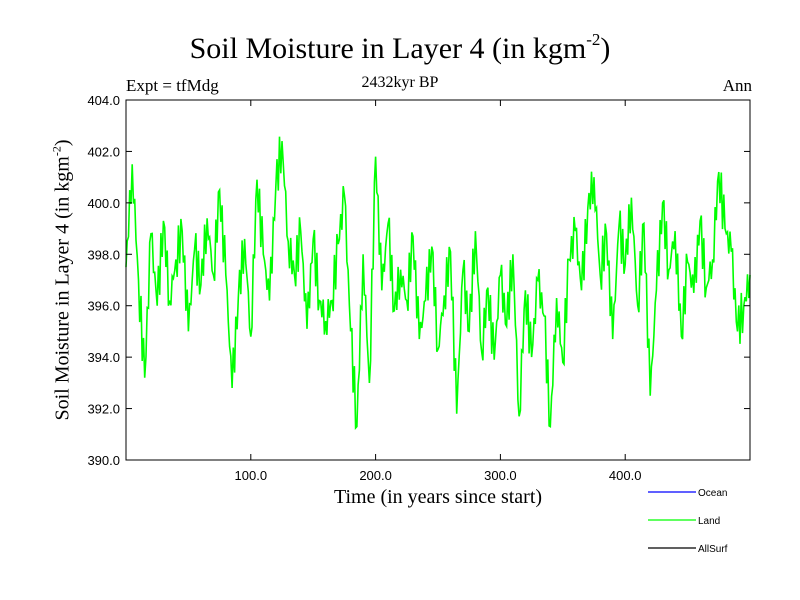 The width and height of the screenshot is (800, 600). Describe the element at coordinates (500, 475) in the screenshot. I see `x-tick-label: 300.0` at that location.